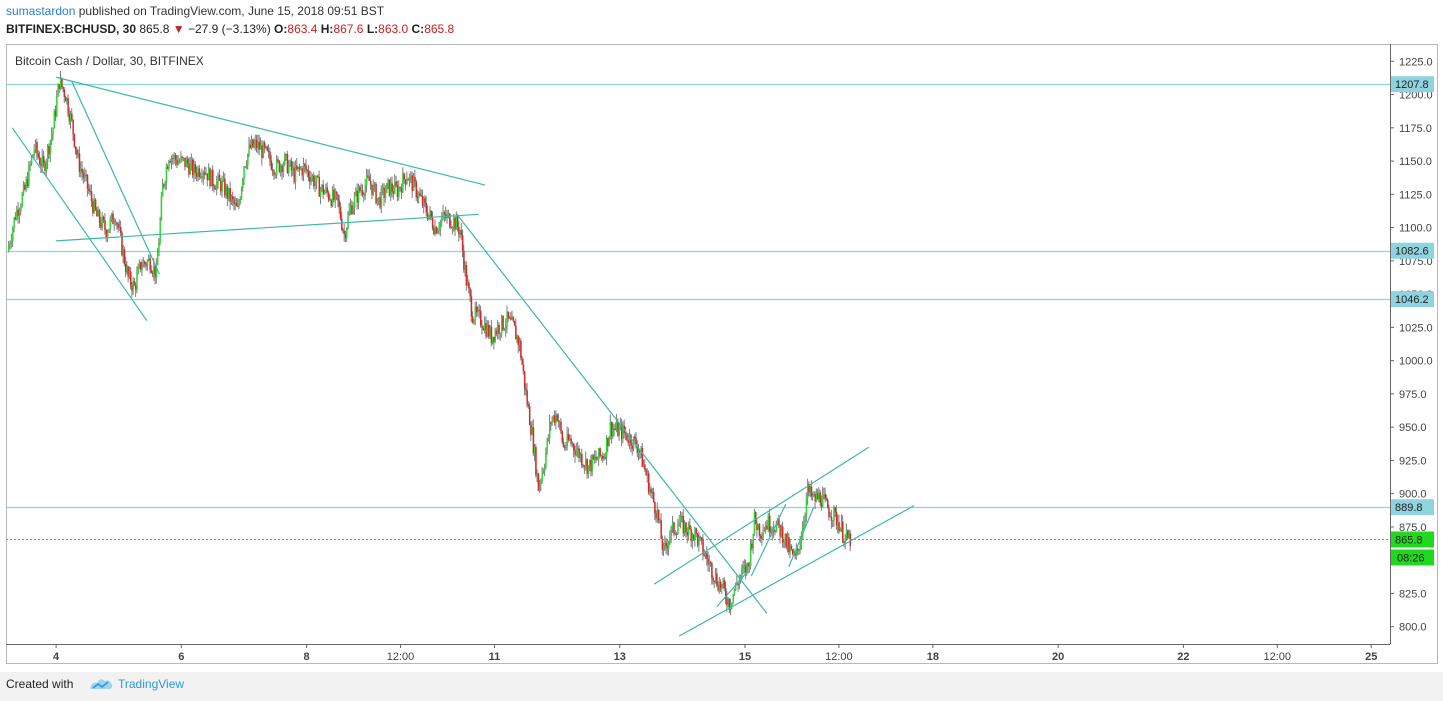 Image resolution: width=1443 pixels, height=701 pixels. What do you see at coordinates (1413, 495) in the screenshot?
I see `y-tick-label: 900.0` at bounding box center [1413, 495].